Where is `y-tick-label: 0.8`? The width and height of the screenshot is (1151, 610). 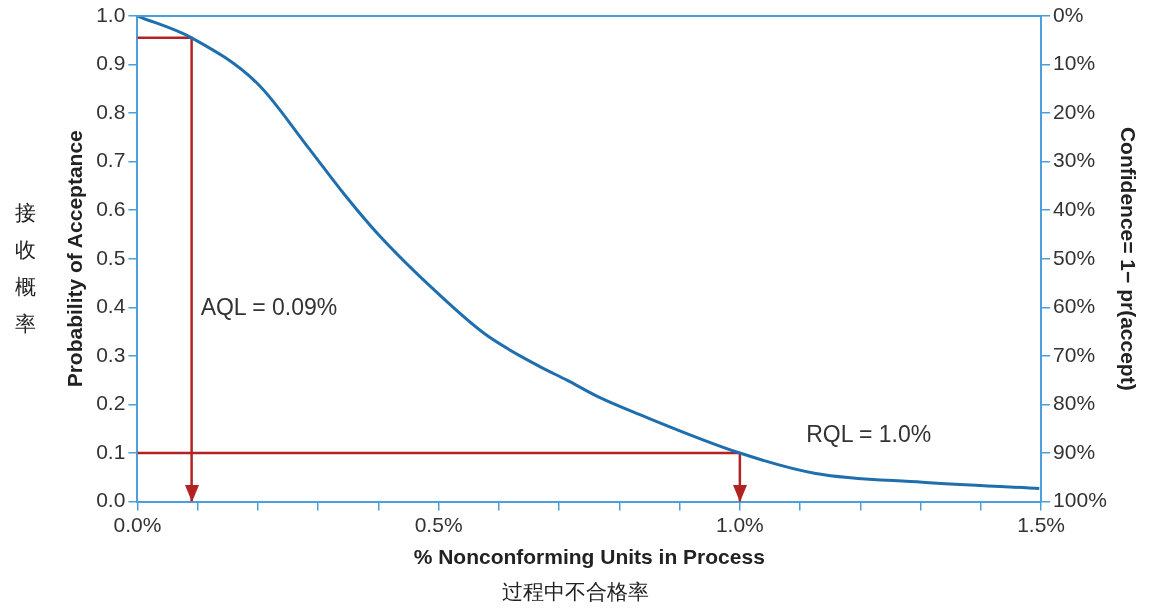 y-tick-label: 0.8 is located at coordinates (111, 111).